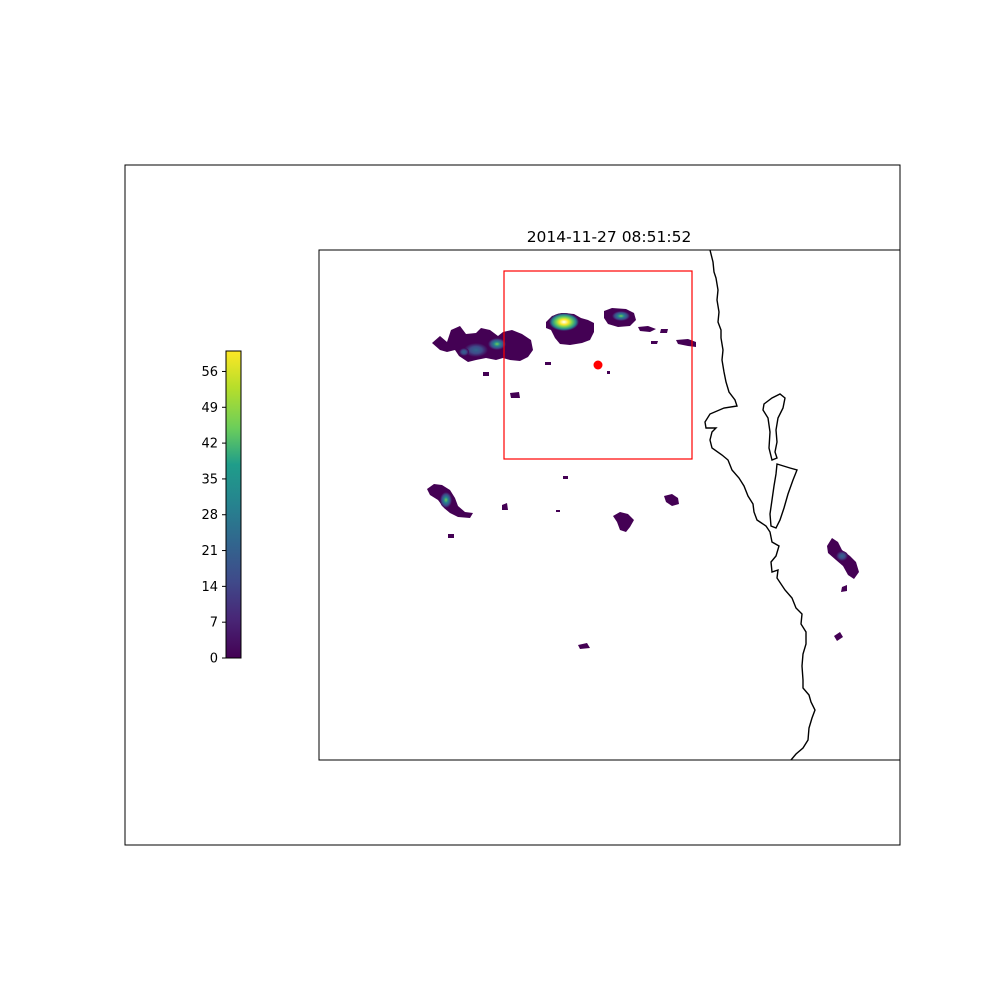  I want to click on precipitation-cells, so click(643, 478).